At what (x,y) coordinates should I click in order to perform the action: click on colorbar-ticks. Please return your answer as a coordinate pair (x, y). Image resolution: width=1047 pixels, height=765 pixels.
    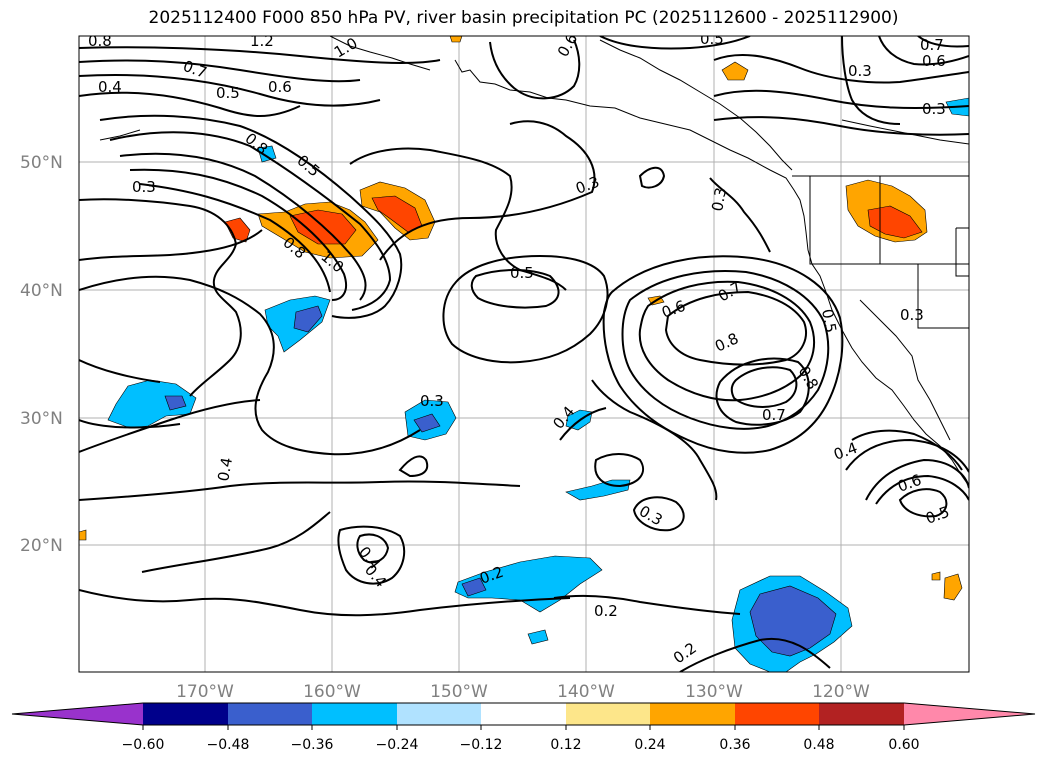
    Looking at the image, I should click on (523, 727).